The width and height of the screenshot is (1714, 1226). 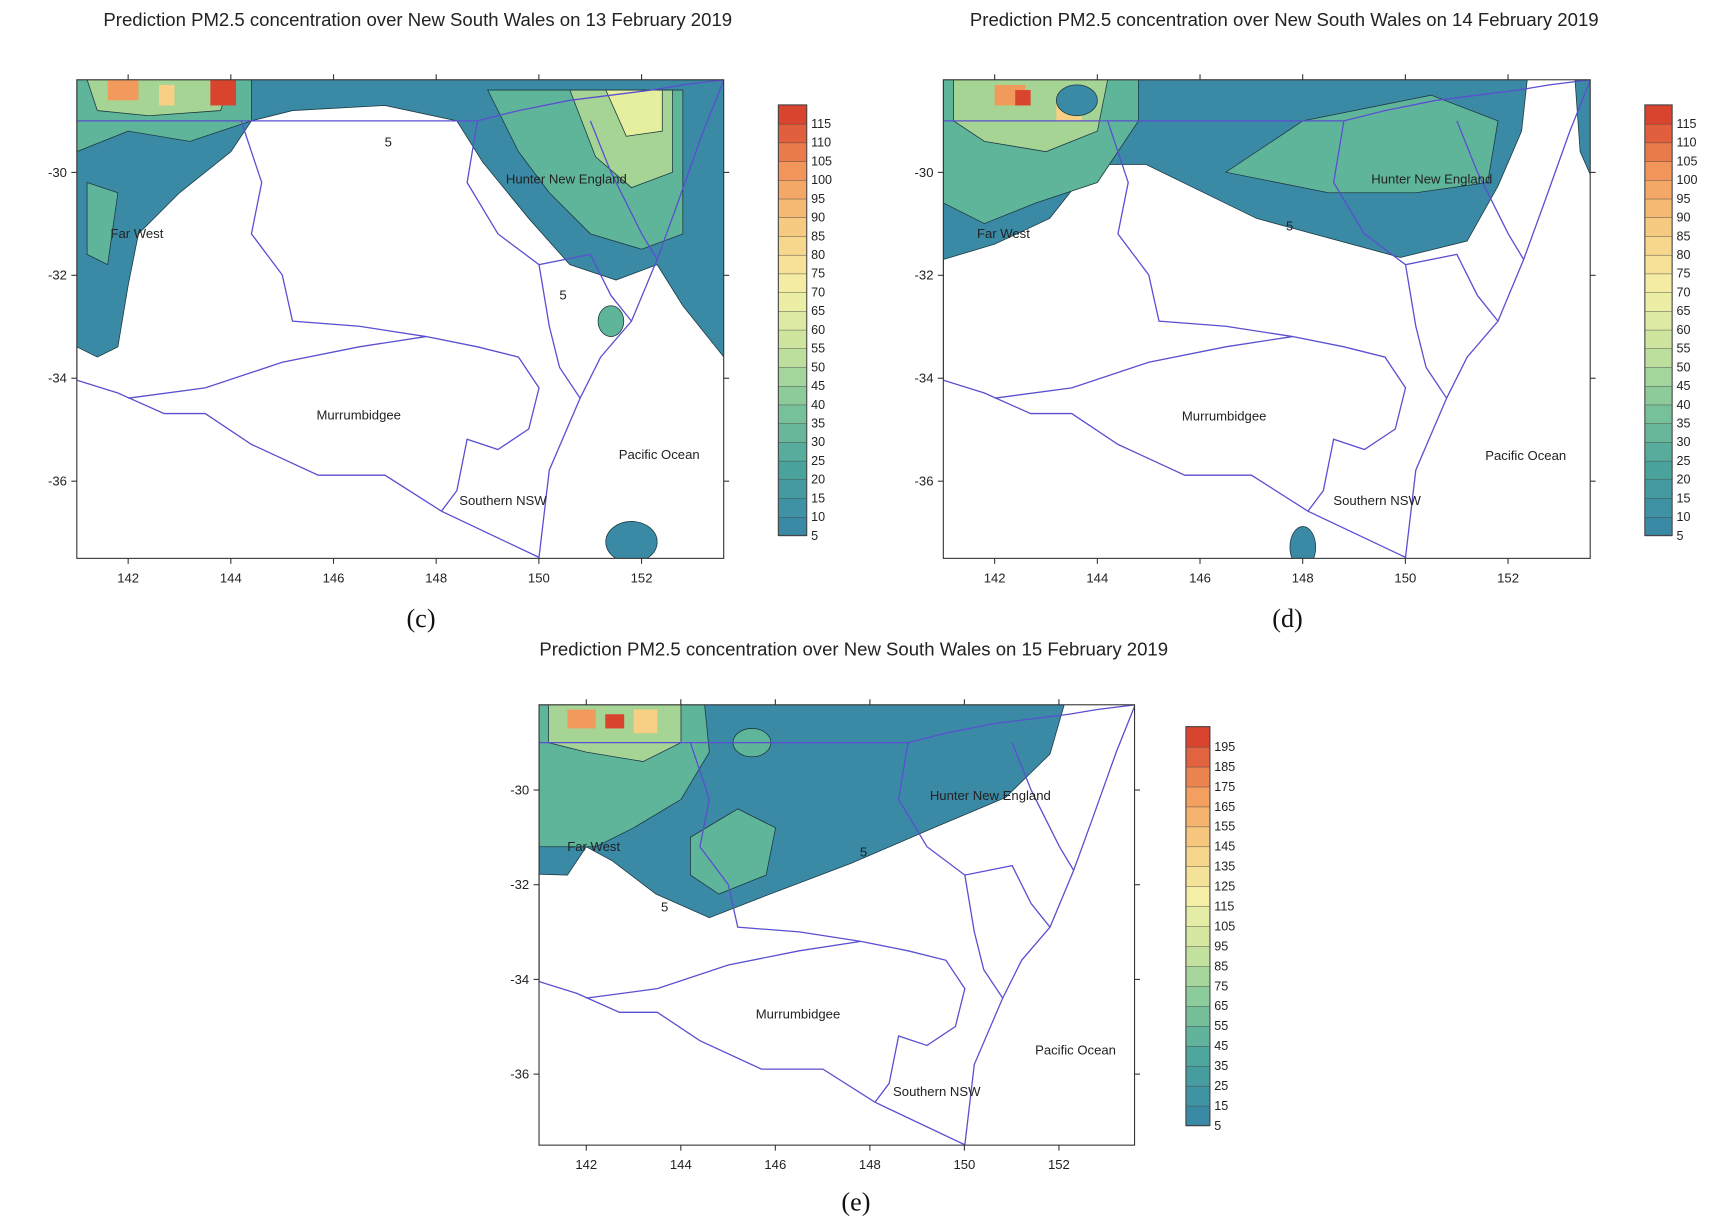 I want to click on panel-label: (d), so click(x=1287, y=618).